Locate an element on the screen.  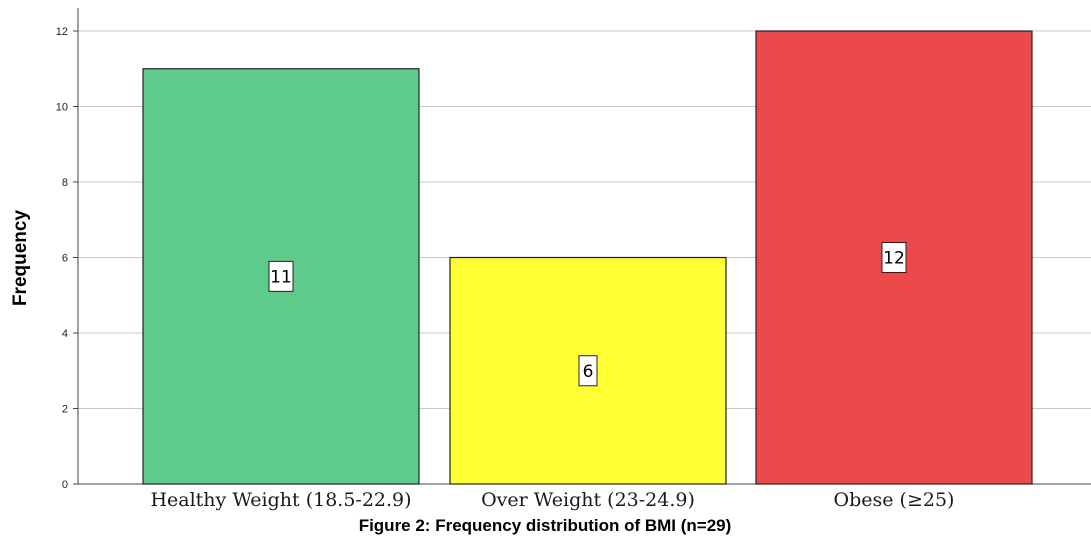
y-tick-label: 0 is located at coordinates (65, 485).